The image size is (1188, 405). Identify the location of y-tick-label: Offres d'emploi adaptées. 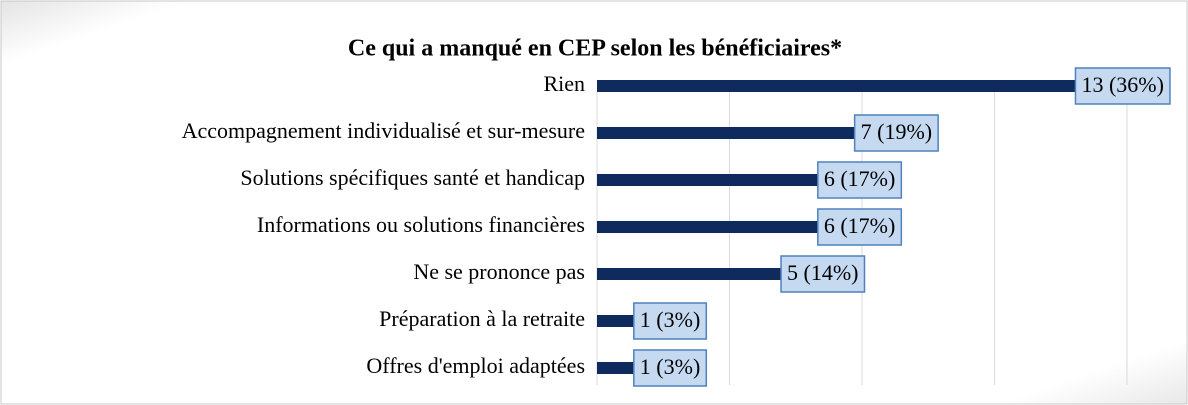
(475, 365).